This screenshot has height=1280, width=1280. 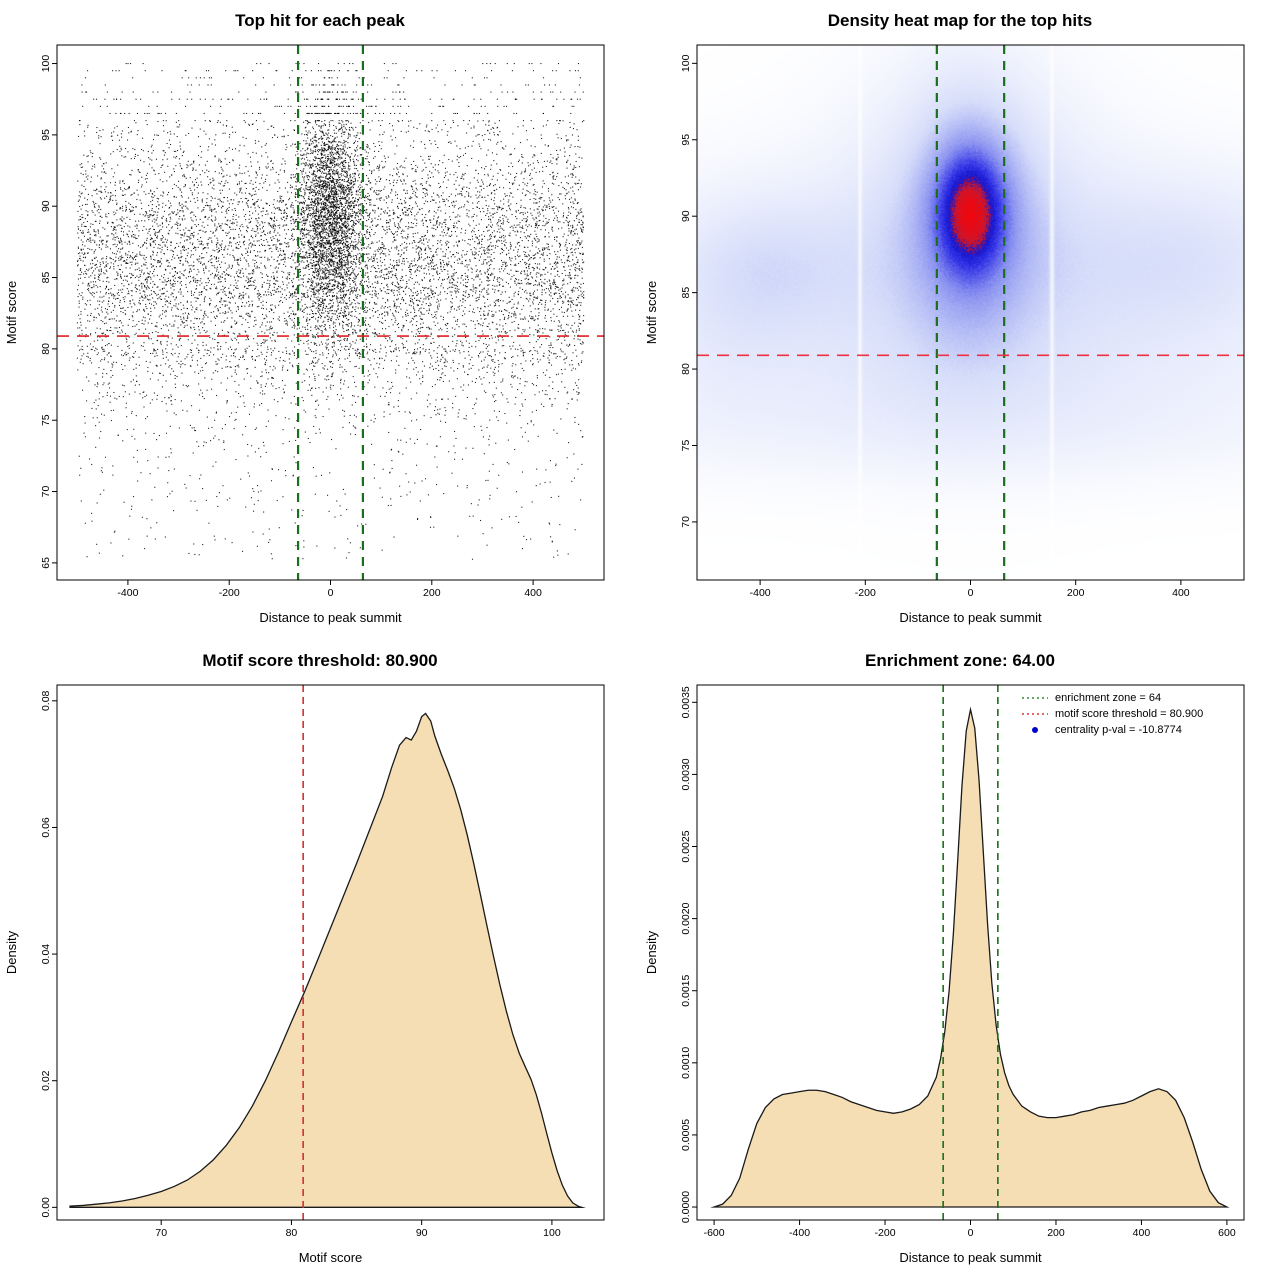 What do you see at coordinates (960, 20) in the screenshot?
I see `heatmap-title: Density heat map for the top hits` at bounding box center [960, 20].